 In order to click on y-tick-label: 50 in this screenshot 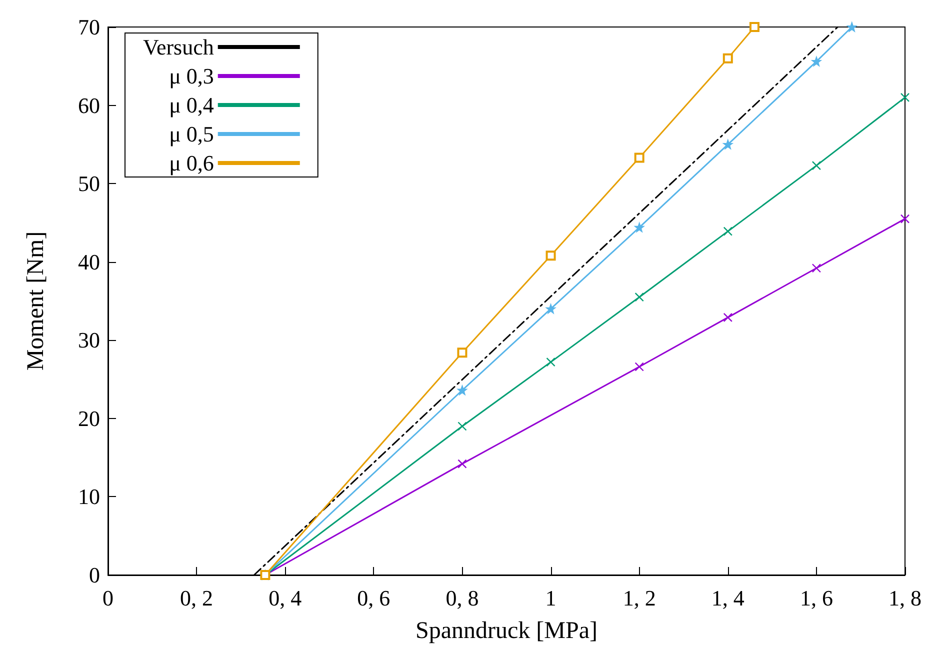, I will do `click(89, 183)`.